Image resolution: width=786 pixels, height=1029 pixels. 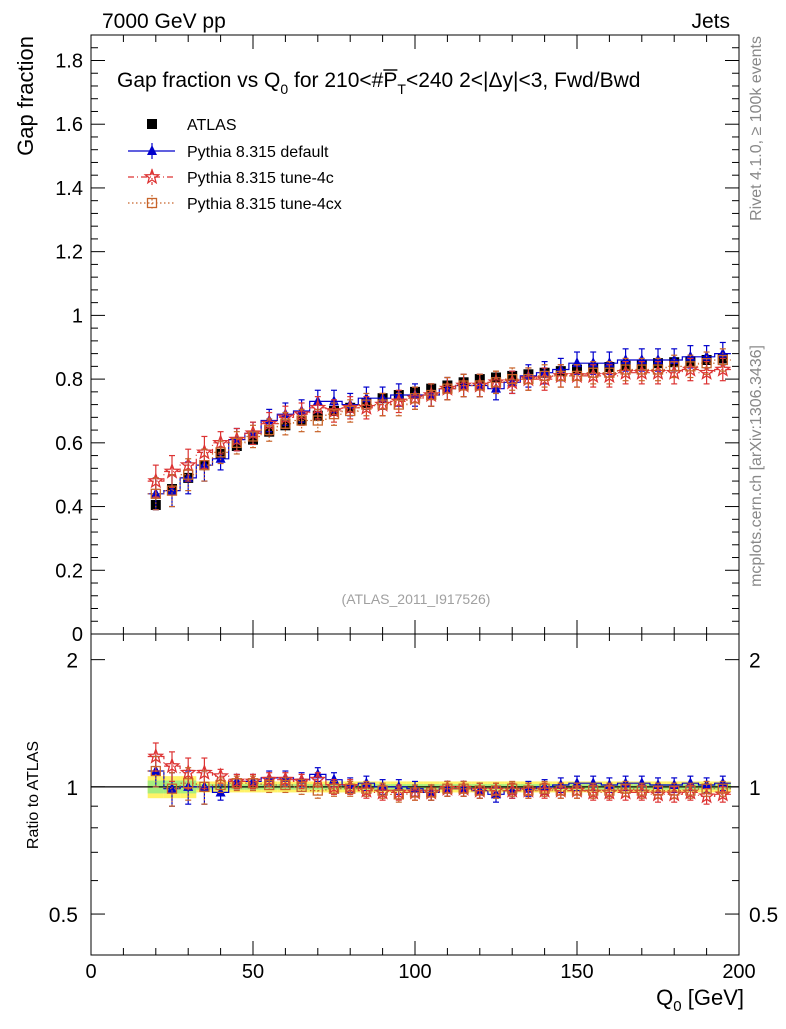 I want to click on series-pythia-8-315-tune-4c, so click(x=439, y=427).